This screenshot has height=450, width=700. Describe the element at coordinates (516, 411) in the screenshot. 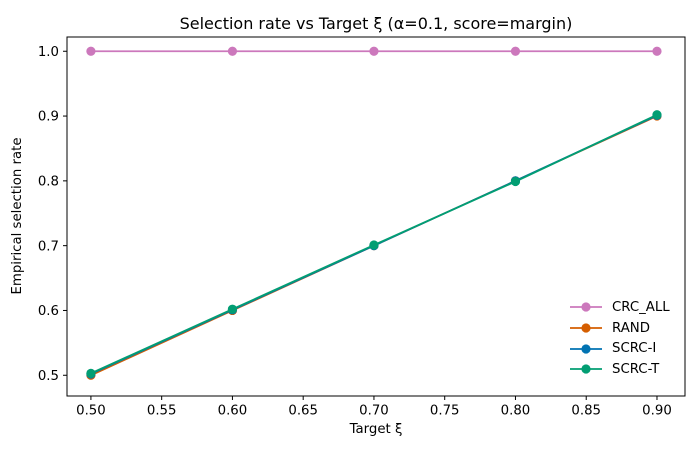

I see `x-tick-label: 0.80` at that location.